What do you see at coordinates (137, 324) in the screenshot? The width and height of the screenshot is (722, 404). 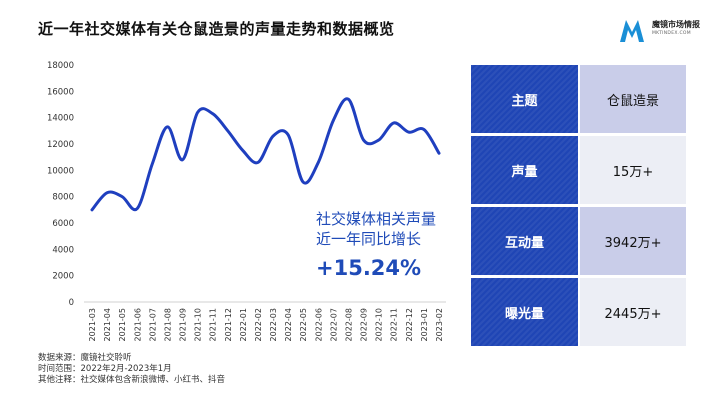 I see `x-tick-label: 2021-06` at bounding box center [137, 324].